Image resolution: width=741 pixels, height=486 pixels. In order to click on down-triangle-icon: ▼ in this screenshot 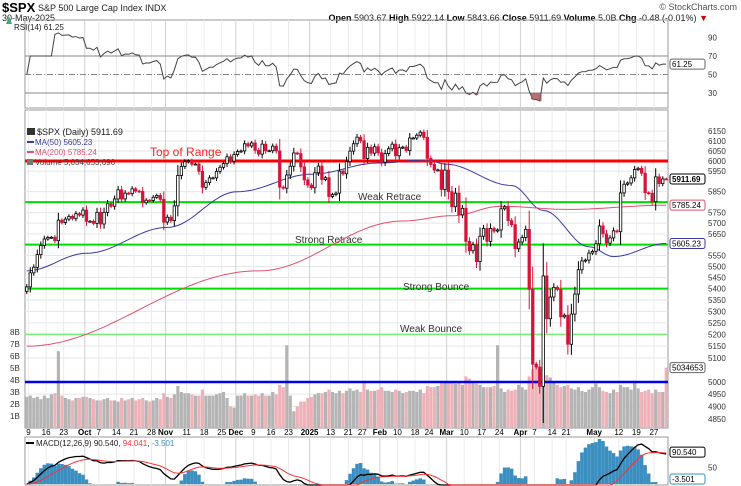, I will do `click(703, 18)`.